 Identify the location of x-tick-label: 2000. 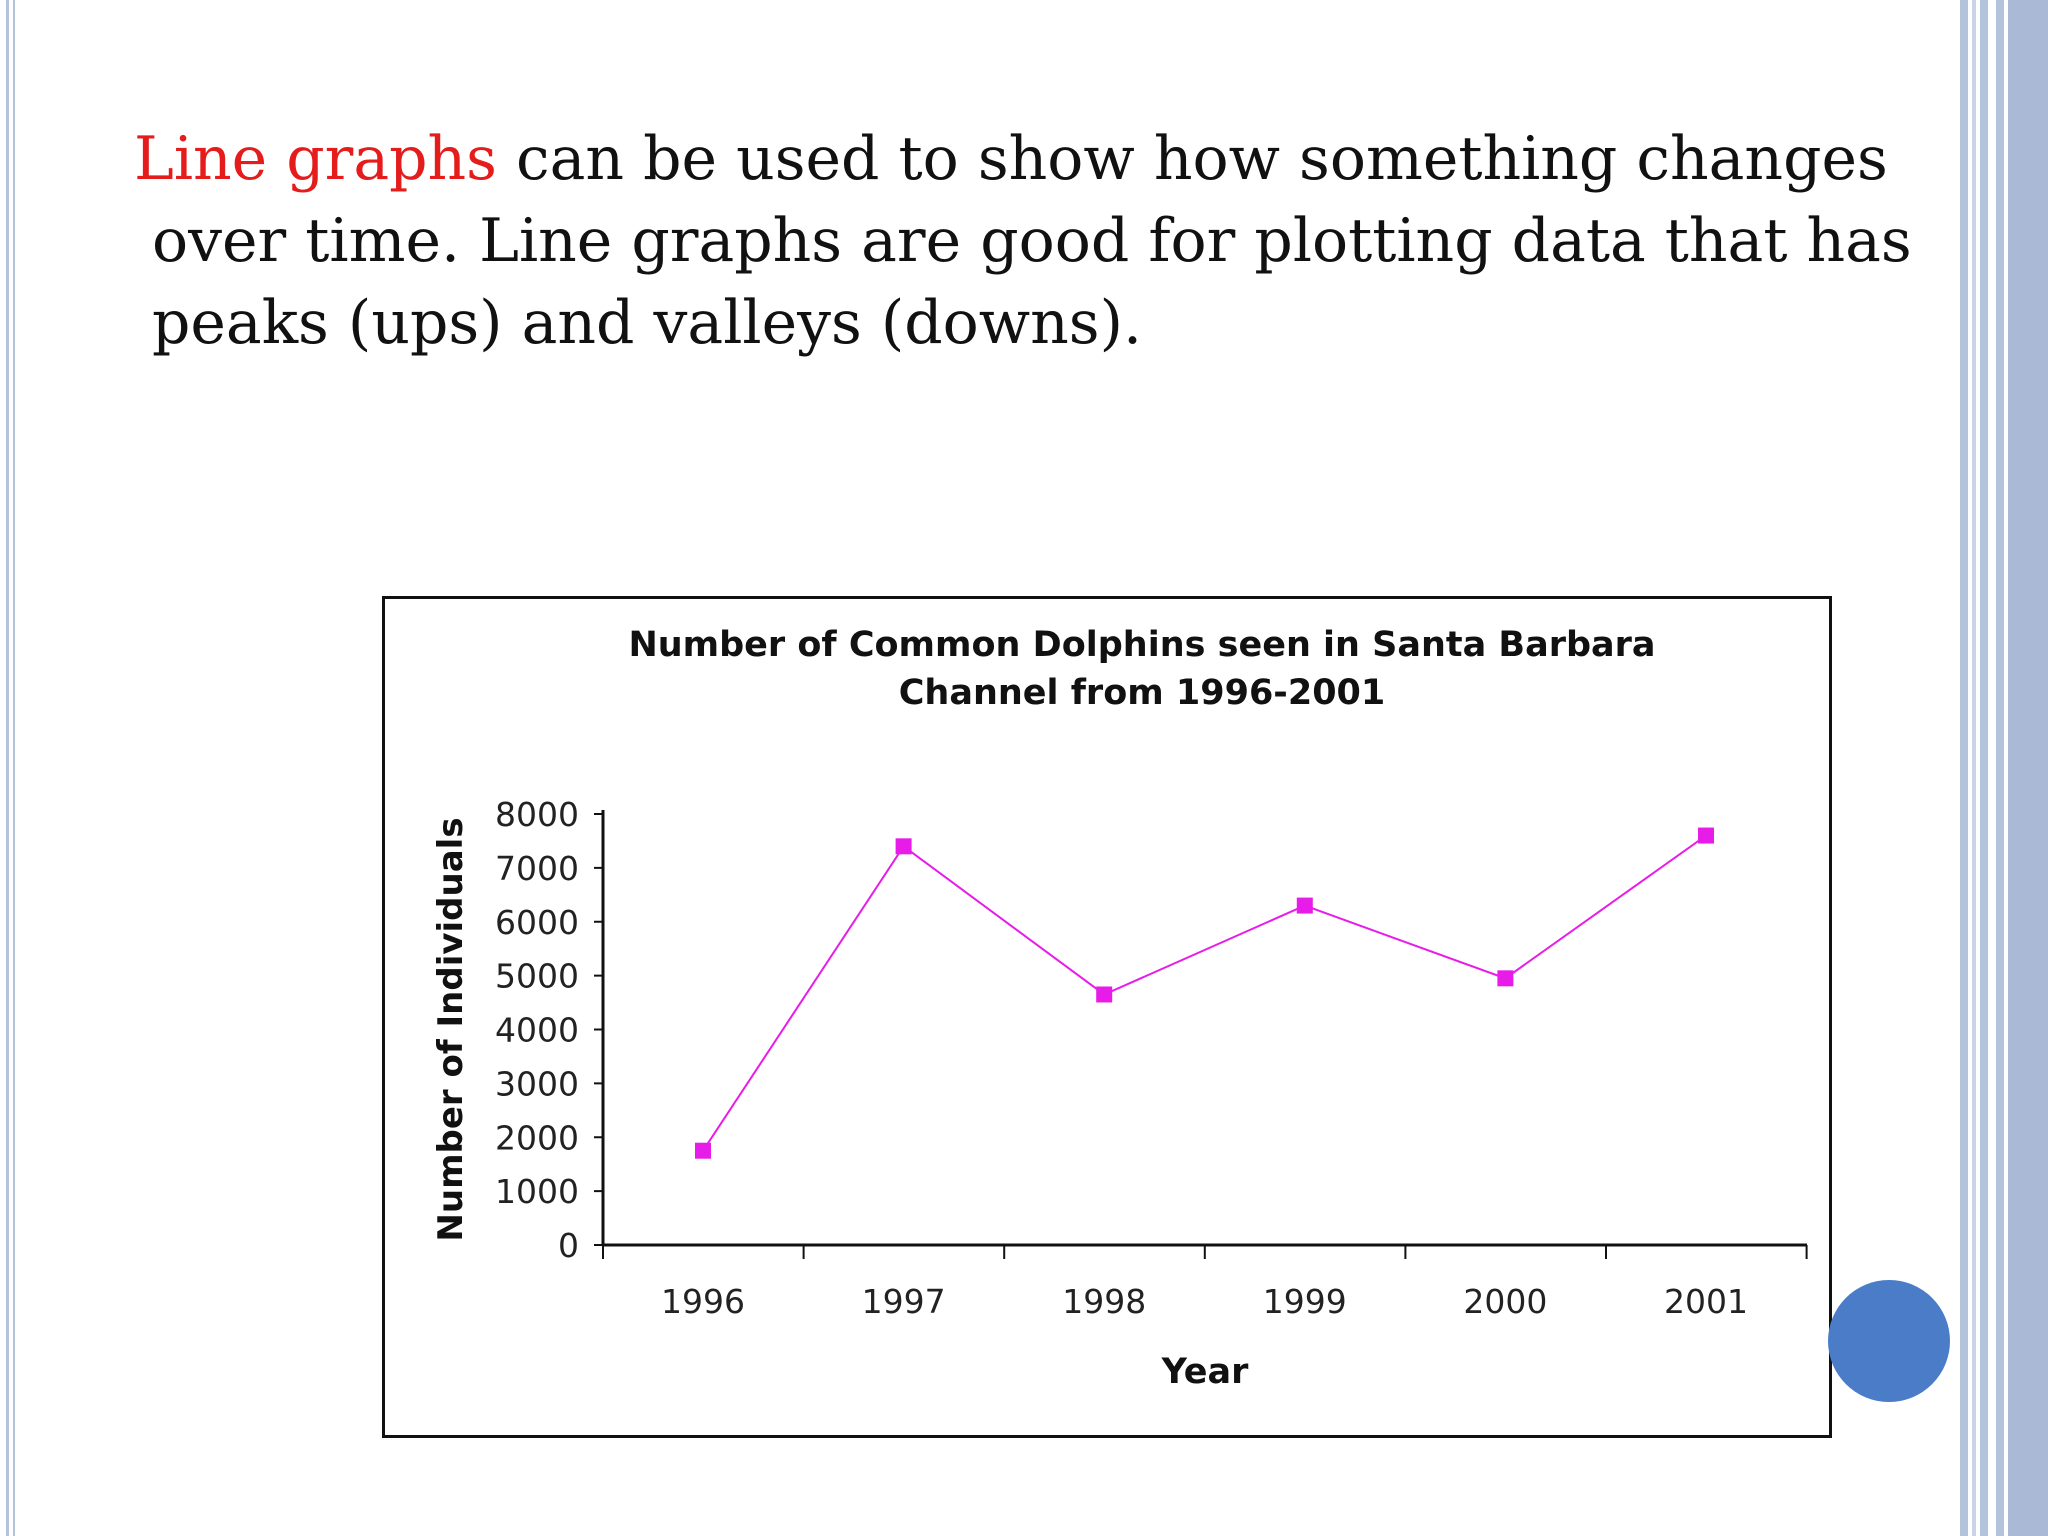
(1505, 1301).